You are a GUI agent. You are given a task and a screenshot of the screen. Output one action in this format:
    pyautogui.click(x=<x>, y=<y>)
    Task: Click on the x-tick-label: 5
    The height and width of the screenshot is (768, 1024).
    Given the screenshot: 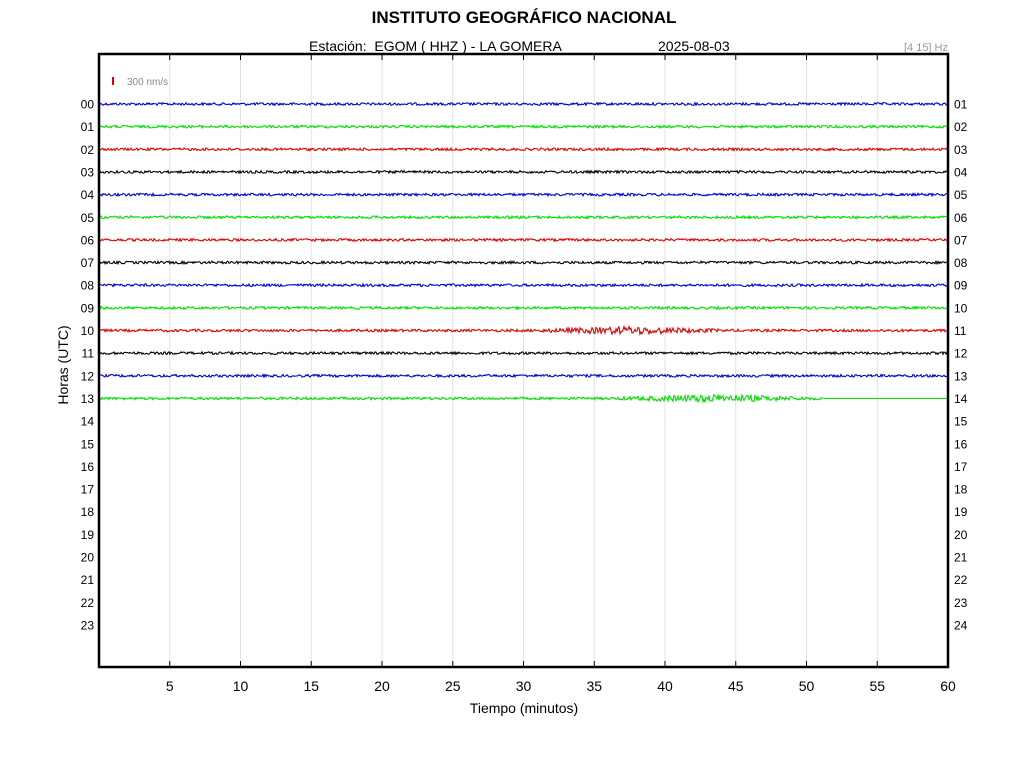 What is the action you would take?
    pyautogui.click(x=170, y=686)
    